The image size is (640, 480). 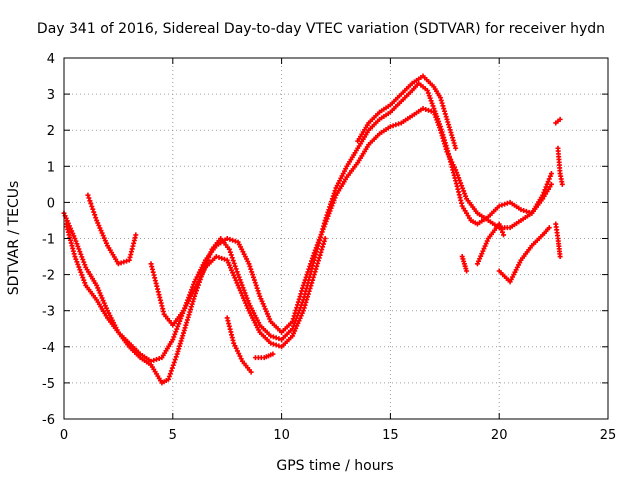 What do you see at coordinates (334, 466) in the screenshot?
I see `x-axis-label: GPS time / hours` at bounding box center [334, 466].